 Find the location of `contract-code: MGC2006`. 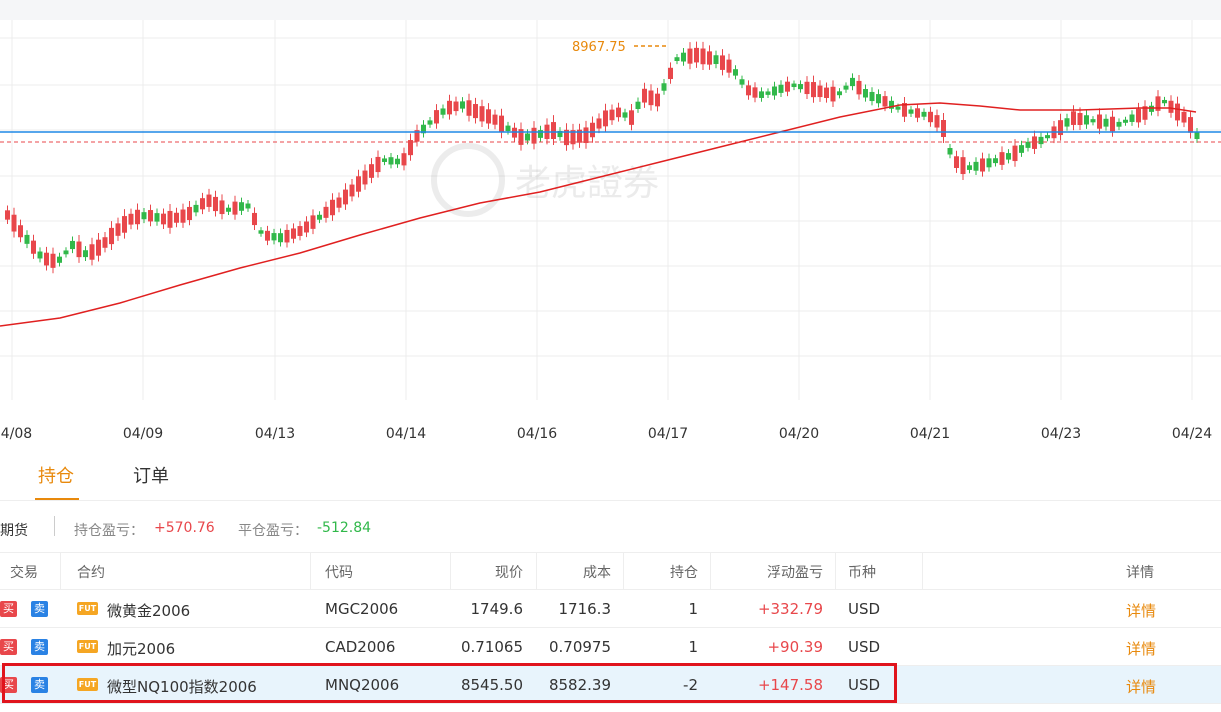

contract-code: MGC2006 is located at coordinates (362, 609).